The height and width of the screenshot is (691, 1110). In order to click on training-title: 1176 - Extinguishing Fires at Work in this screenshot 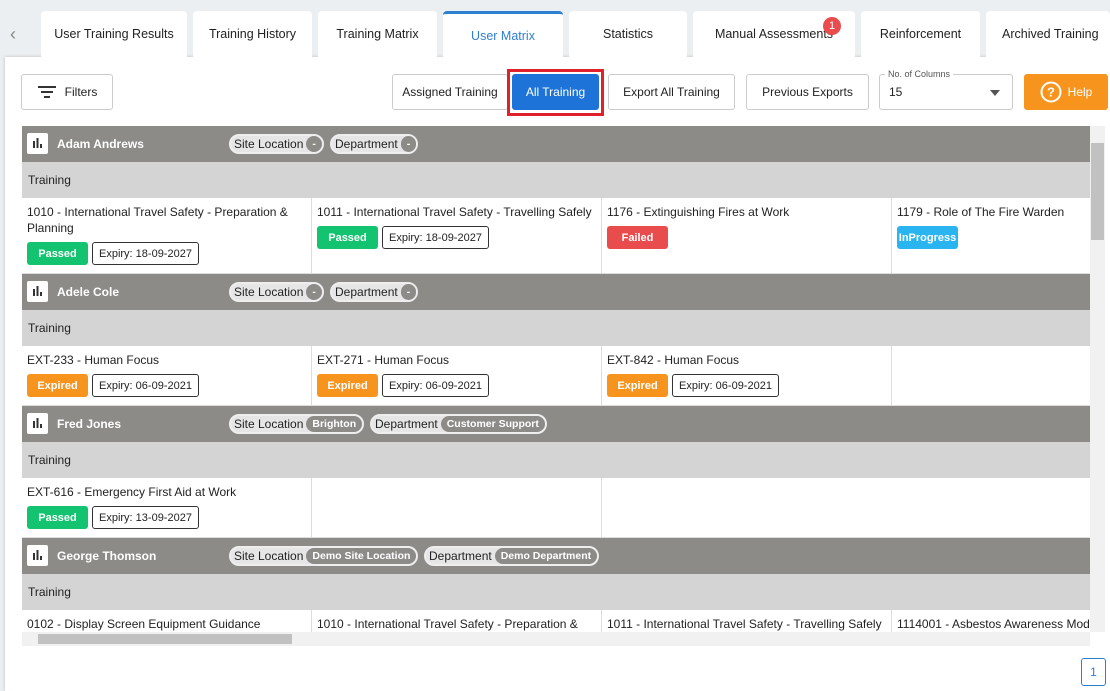, I will do `click(698, 212)`.